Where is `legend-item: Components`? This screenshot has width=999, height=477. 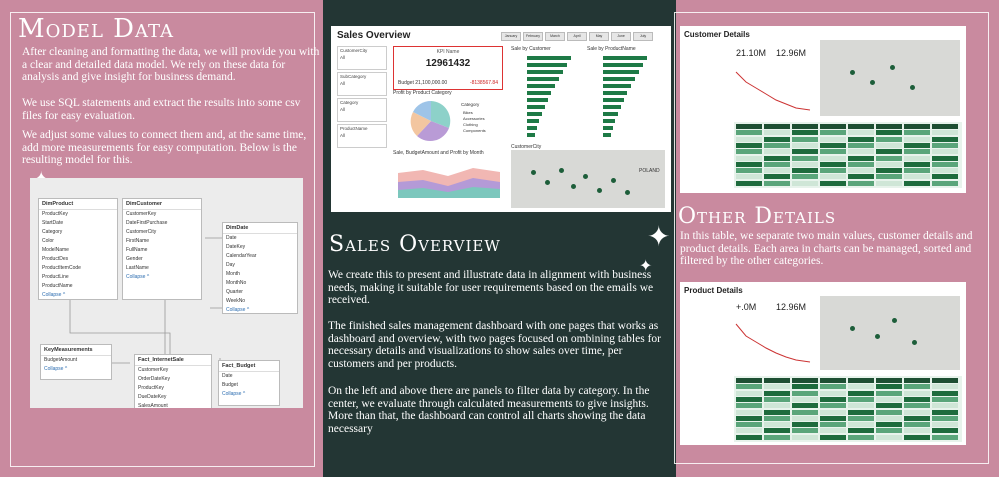 legend-item: Components is located at coordinates (474, 130).